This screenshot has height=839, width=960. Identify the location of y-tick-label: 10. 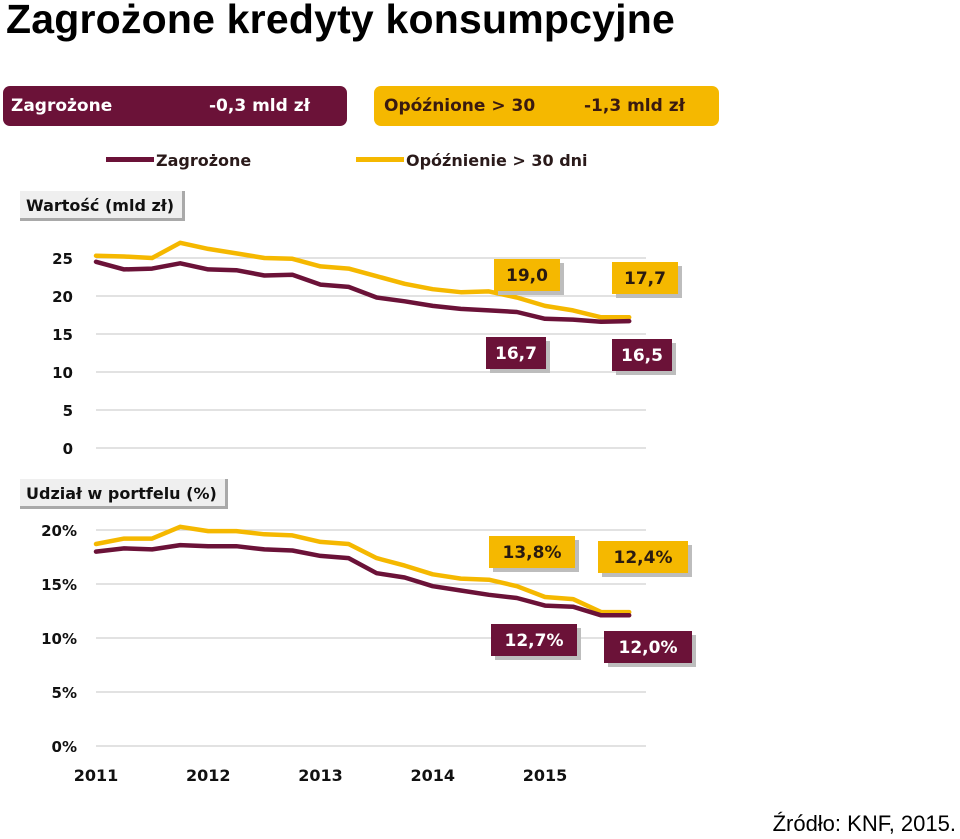
(62, 373).